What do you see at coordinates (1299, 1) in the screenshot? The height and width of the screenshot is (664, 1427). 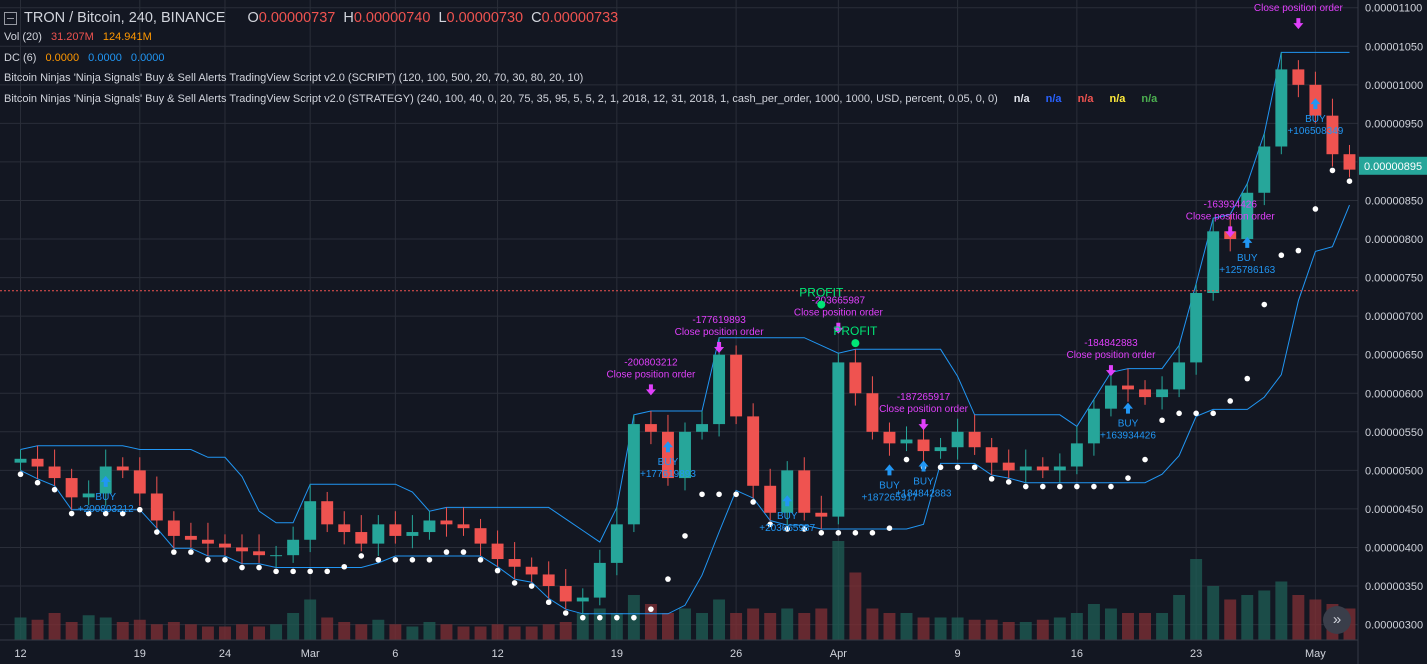 I see `close-value: -125786163` at bounding box center [1299, 1].